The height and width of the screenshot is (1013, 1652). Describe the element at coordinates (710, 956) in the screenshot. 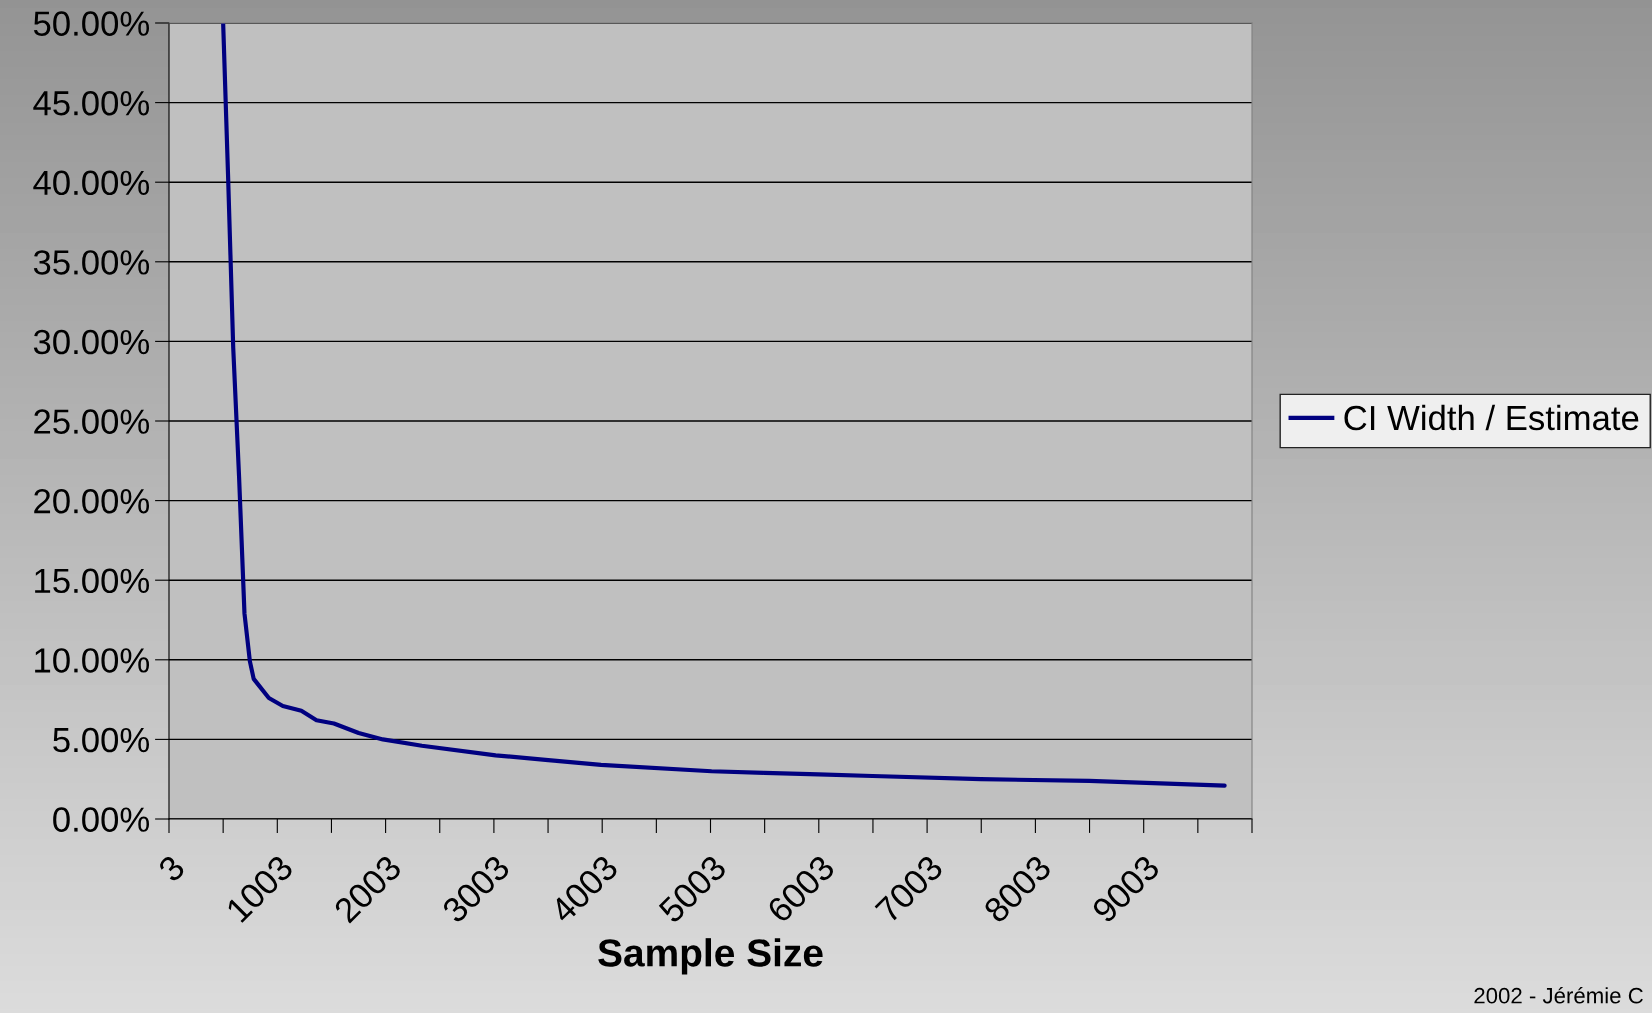

I see `x-axis-title: Sample Size` at that location.